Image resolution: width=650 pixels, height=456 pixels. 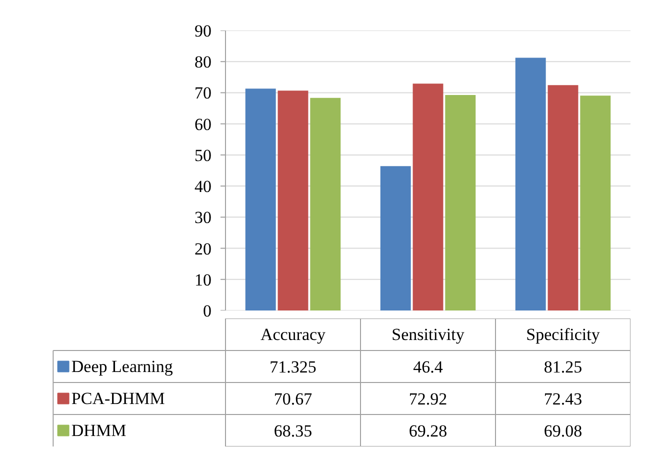 What do you see at coordinates (428, 334) in the screenshot?
I see `x-tick-label: Sensitivity` at bounding box center [428, 334].